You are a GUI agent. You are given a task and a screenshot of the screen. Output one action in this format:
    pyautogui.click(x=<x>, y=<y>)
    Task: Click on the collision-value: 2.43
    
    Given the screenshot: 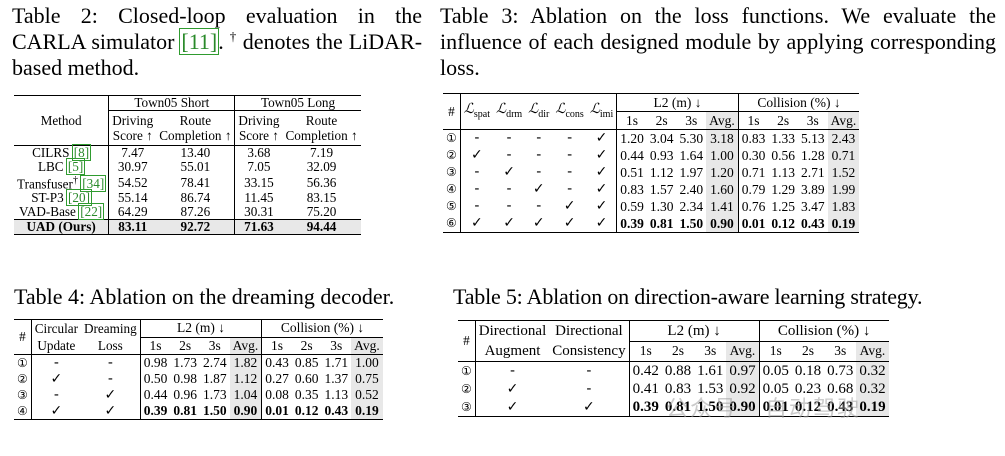 What is the action you would take?
    pyautogui.click(x=843, y=138)
    